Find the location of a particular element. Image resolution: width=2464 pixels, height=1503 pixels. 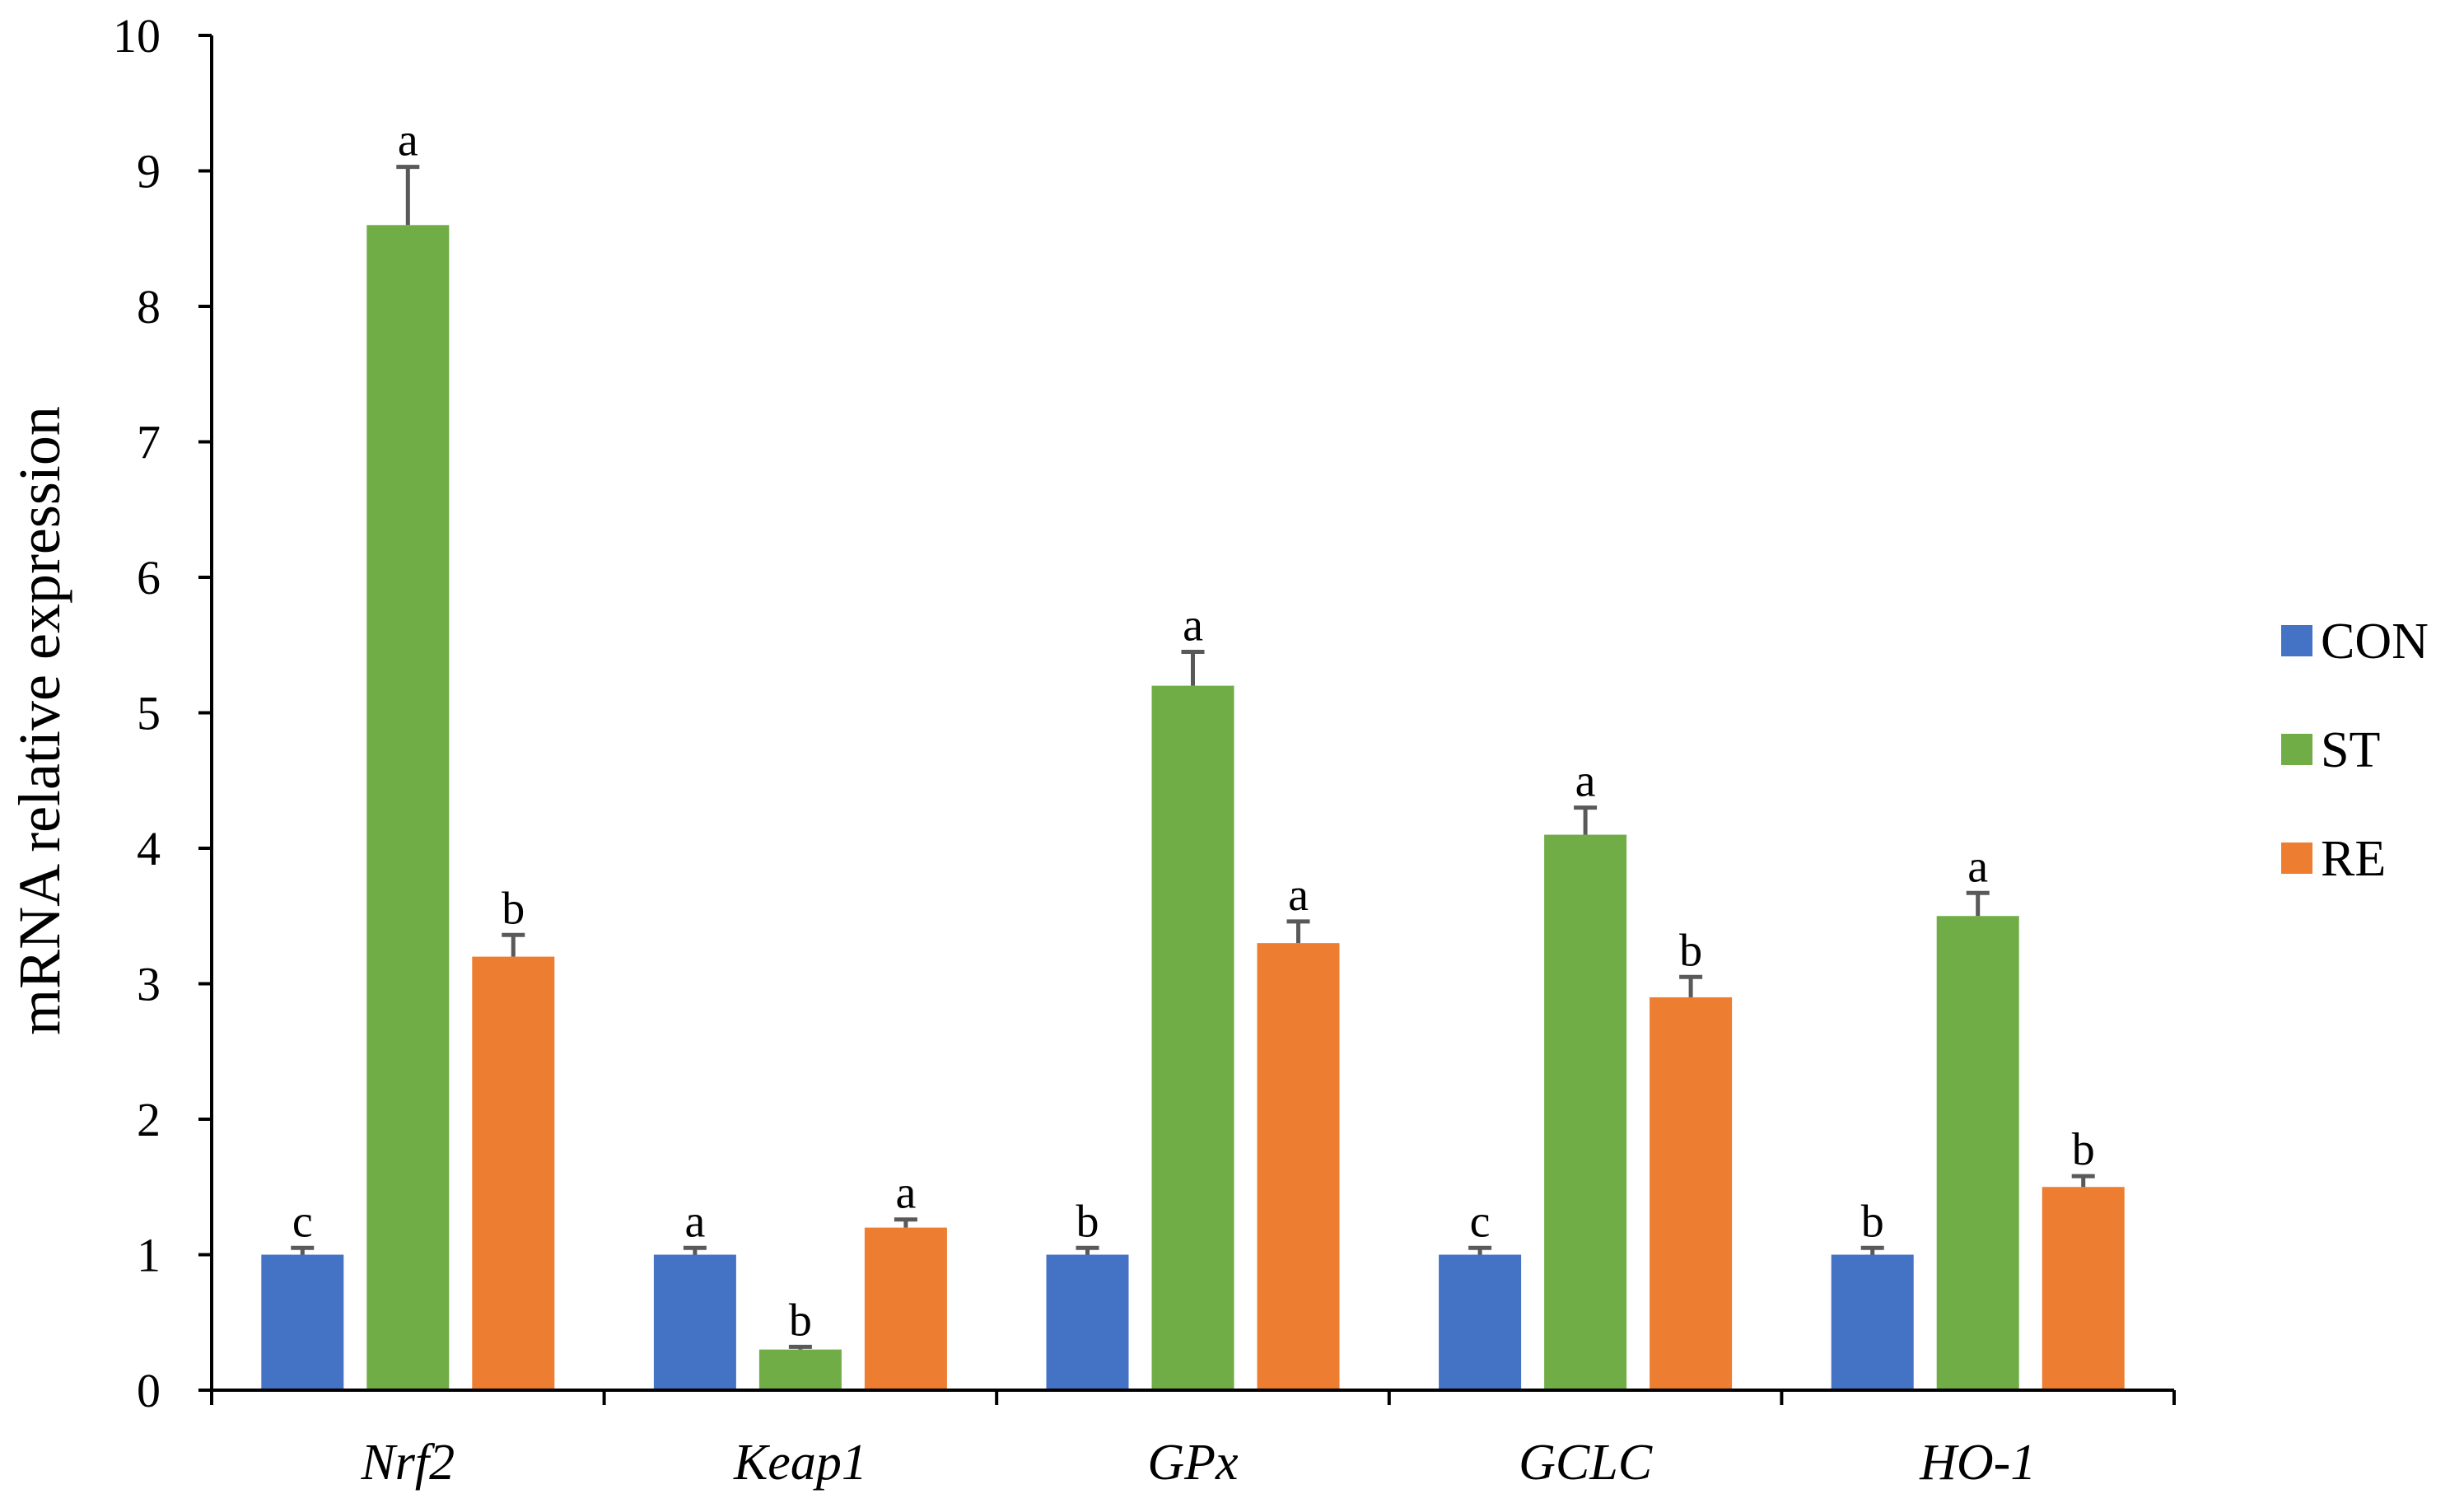

legend-label: RE is located at coordinates (2353, 859).